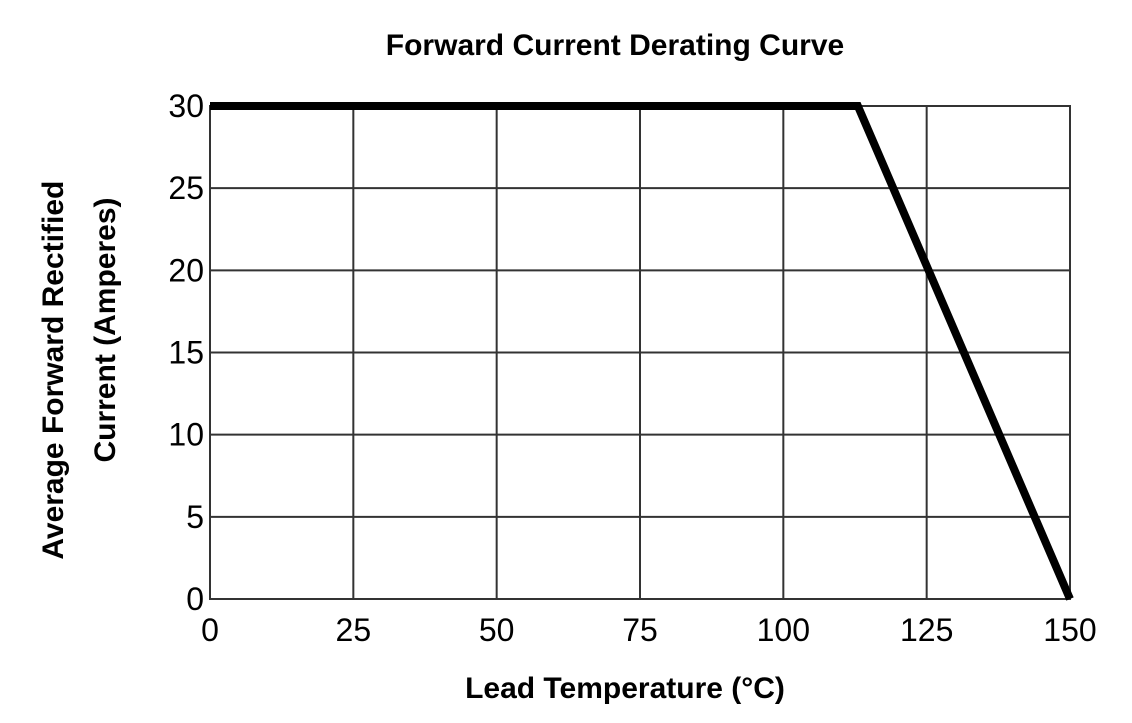 The image size is (1132, 723). Describe the element at coordinates (1069, 630) in the screenshot. I see `x-tick-label: 150` at that location.